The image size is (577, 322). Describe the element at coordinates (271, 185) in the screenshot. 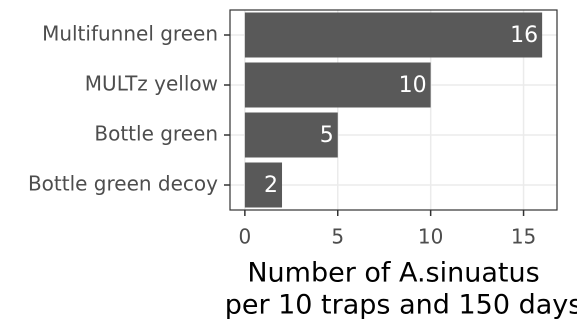

I see `value-label: 2` at that location.